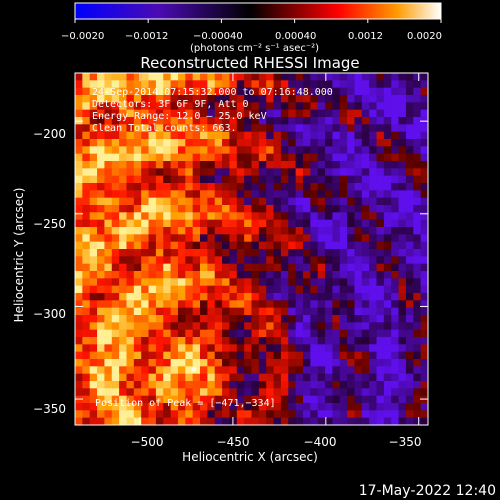  I want to click on colorbar-ticks, so click(258, 21).